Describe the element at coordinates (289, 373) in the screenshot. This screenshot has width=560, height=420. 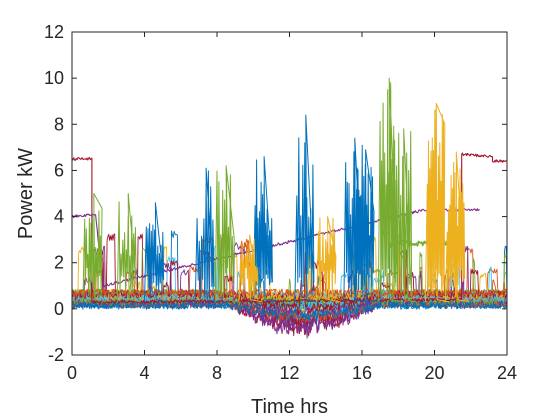
I see `x-tick-label: 12` at that location.